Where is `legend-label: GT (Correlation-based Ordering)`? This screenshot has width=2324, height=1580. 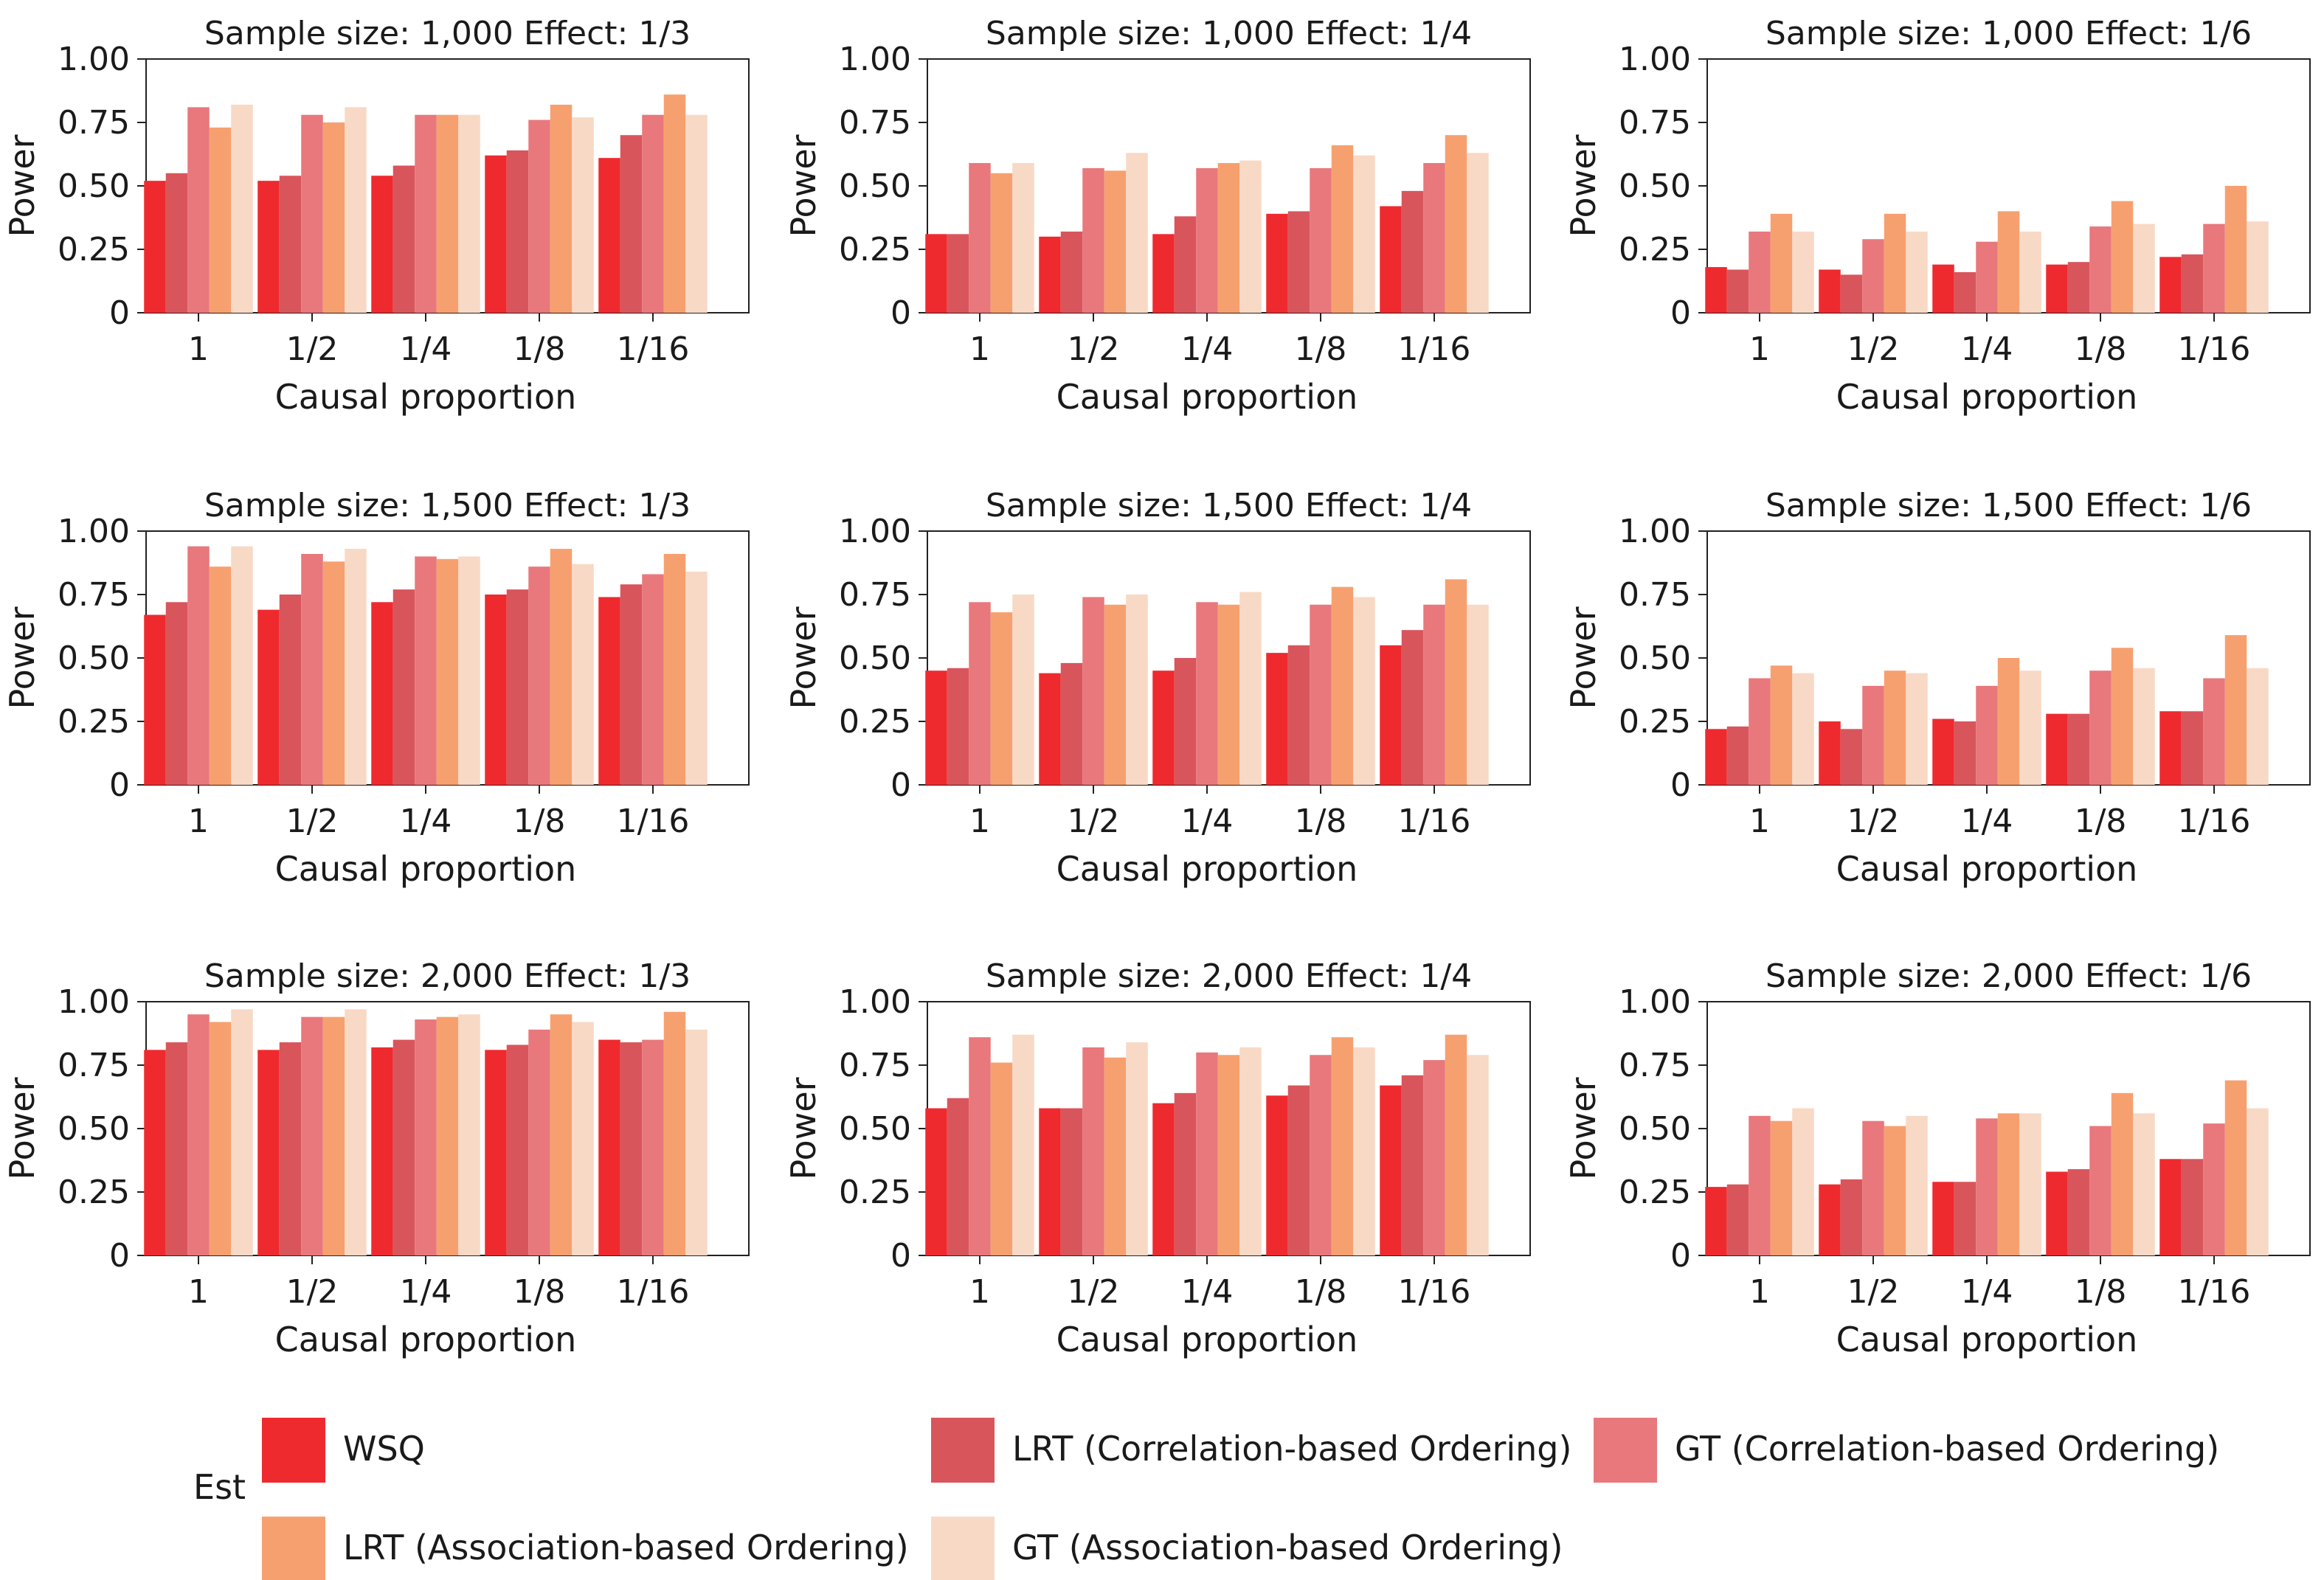 legend-label: GT (Correlation-based Ordering) is located at coordinates (1947, 1449).